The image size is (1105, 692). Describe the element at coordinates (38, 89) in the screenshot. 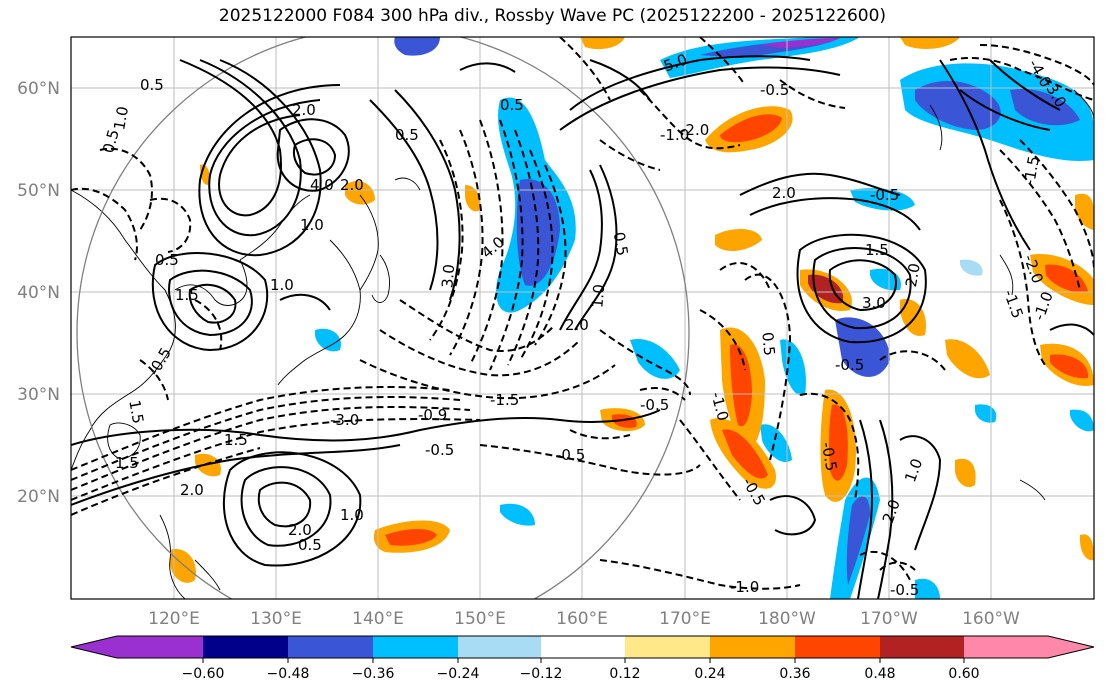

I see `lat-label: 60°N` at that location.